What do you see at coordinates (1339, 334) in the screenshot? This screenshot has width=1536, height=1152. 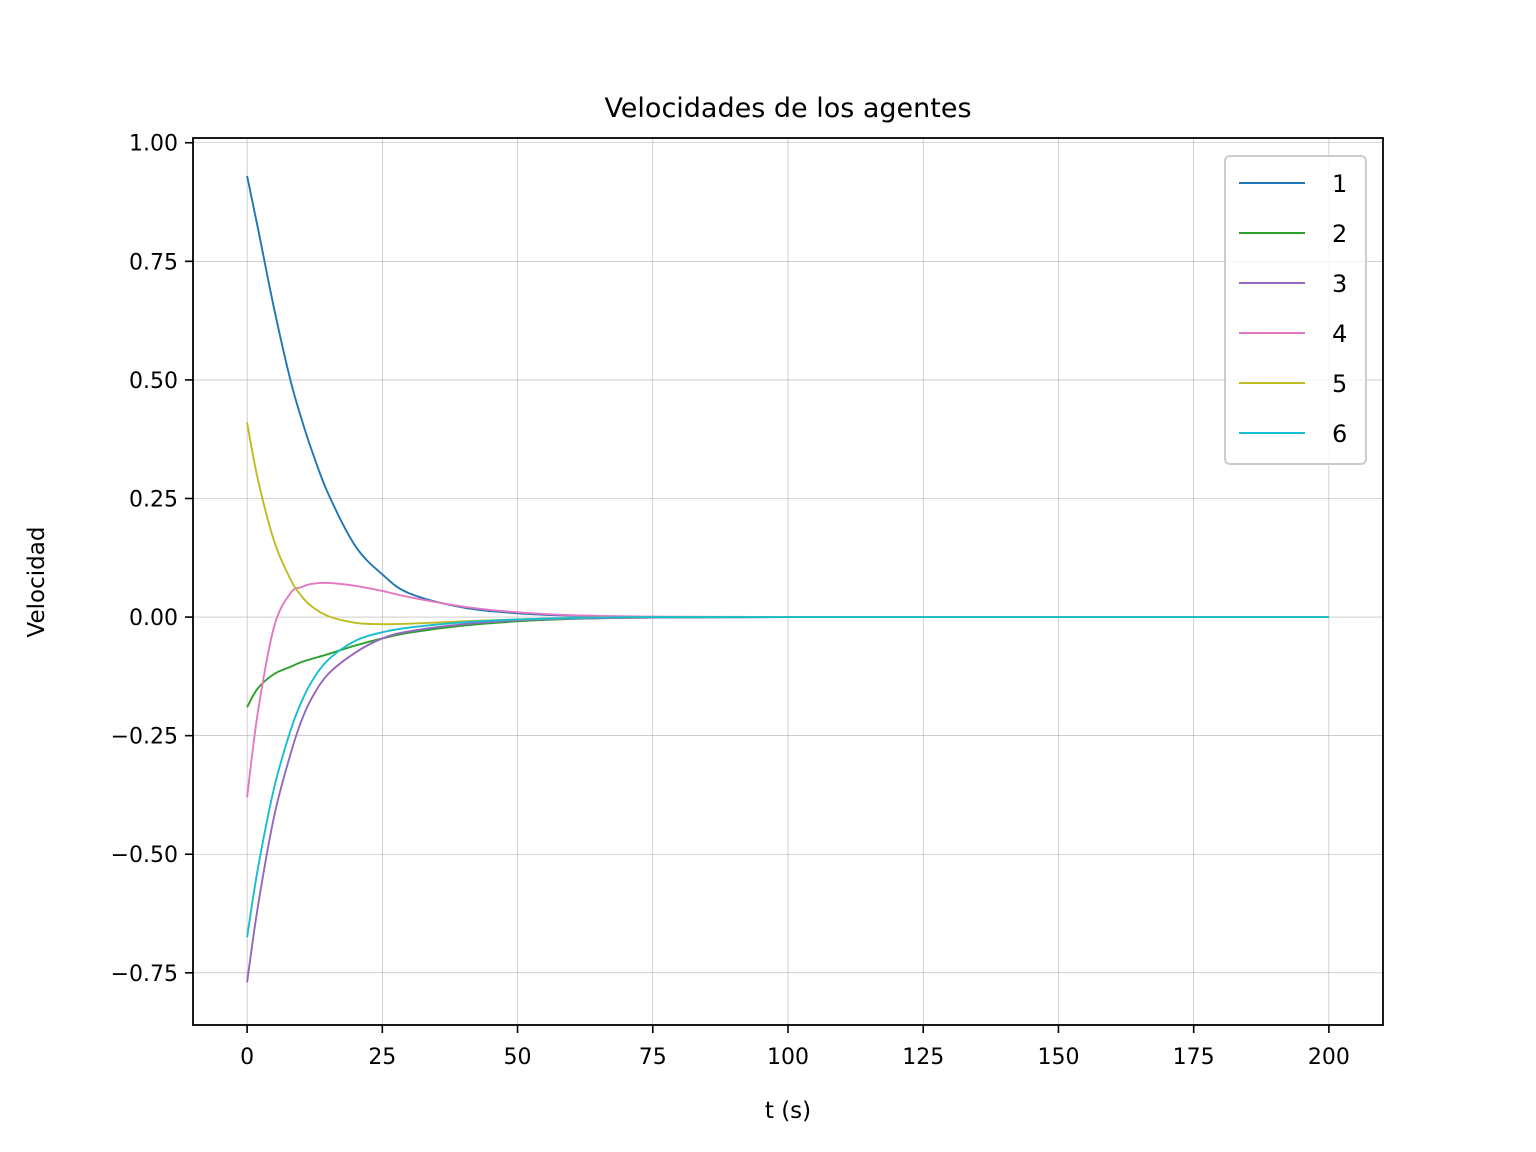 I see `legend-label-4: 4` at bounding box center [1339, 334].